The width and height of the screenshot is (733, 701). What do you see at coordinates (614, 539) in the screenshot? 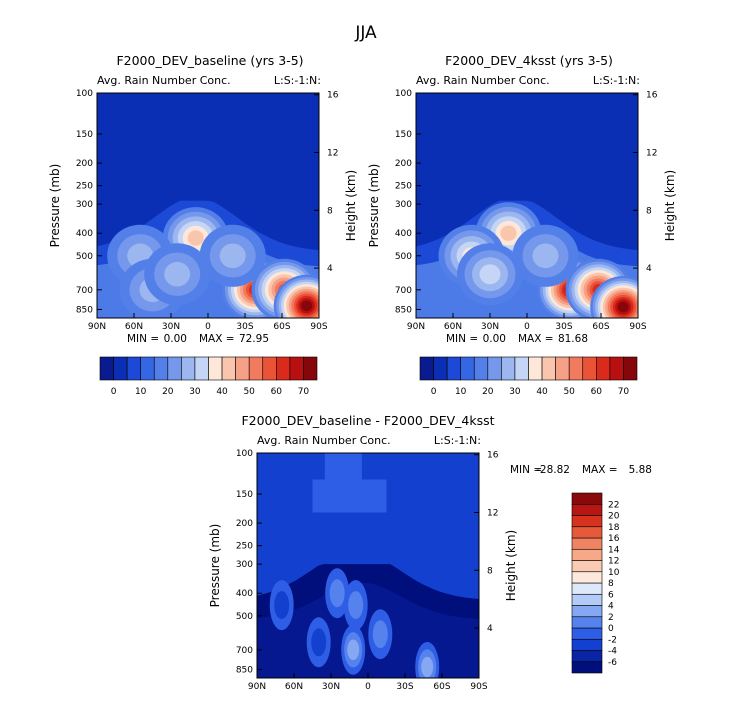
I see `colorbar-label: 16` at bounding box center [614, 539].